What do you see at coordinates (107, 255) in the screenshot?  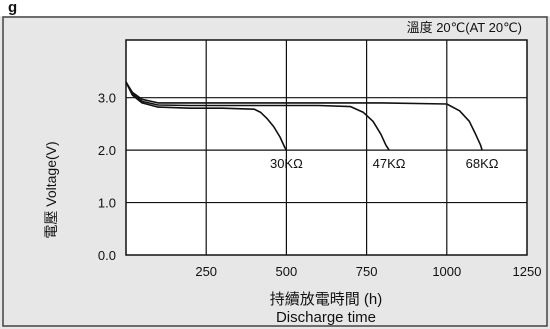 I see `y-tick-label: 0.0` at bounding box center [107, 255].